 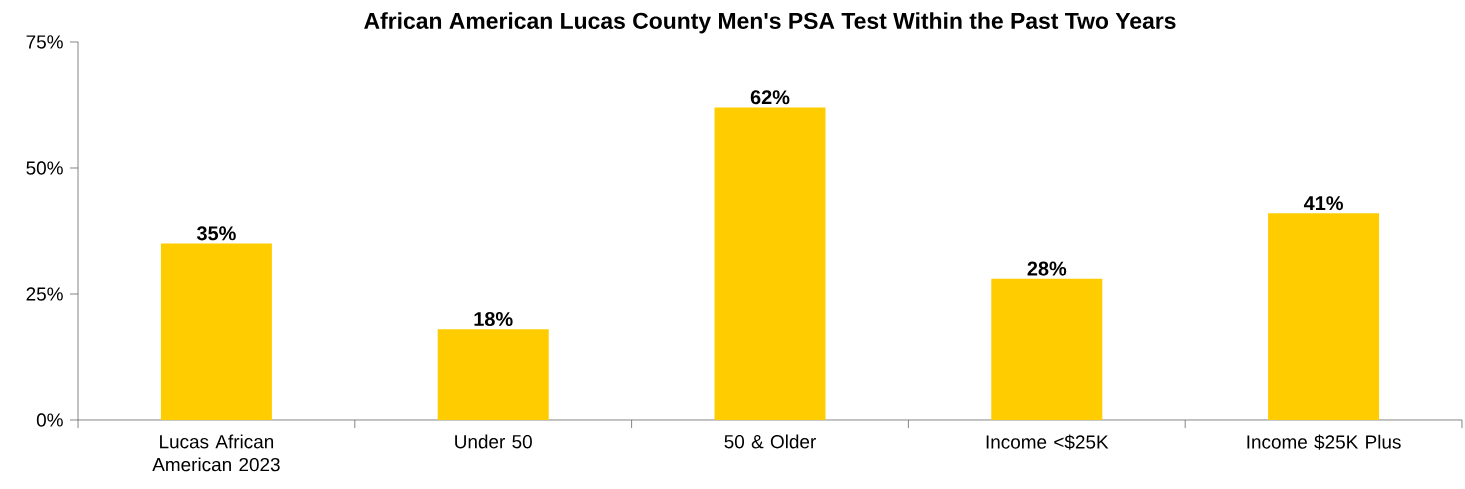 What do you see at coordinates (1047, 268) in the screenshot?
I see `data-label: 28%` at bounding box center [1047, 268].